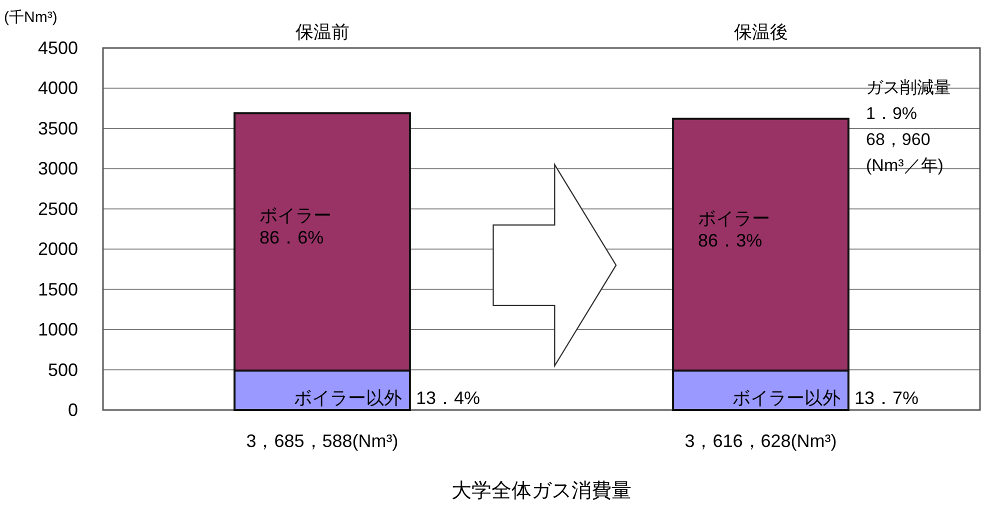 Image resolution: width=985 pixels, height=510 pixels. Describe the element at coordinates (58, 168) in the screenshot. I see `y-tick-label: 3000` at that location.